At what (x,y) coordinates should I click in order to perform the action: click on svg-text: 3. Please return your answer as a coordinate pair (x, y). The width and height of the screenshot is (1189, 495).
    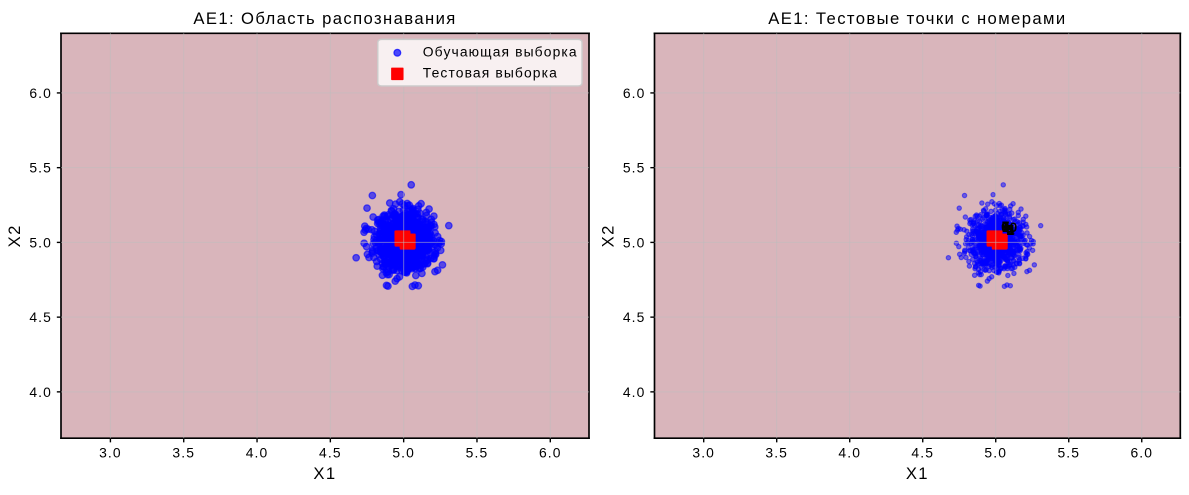
    Looking at the image, I should click on (1010, 230).